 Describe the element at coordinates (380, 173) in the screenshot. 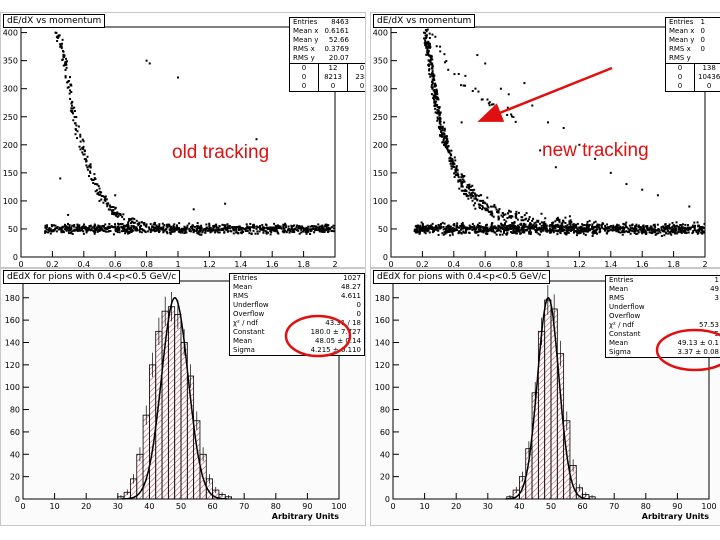

I see `y-tick-label: 150` at that location.